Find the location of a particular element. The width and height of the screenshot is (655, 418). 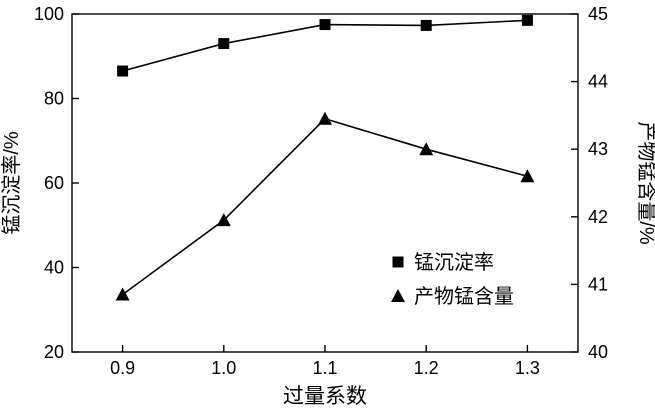

y-right-tick-label: 41 is located at coordinates (598, 284).